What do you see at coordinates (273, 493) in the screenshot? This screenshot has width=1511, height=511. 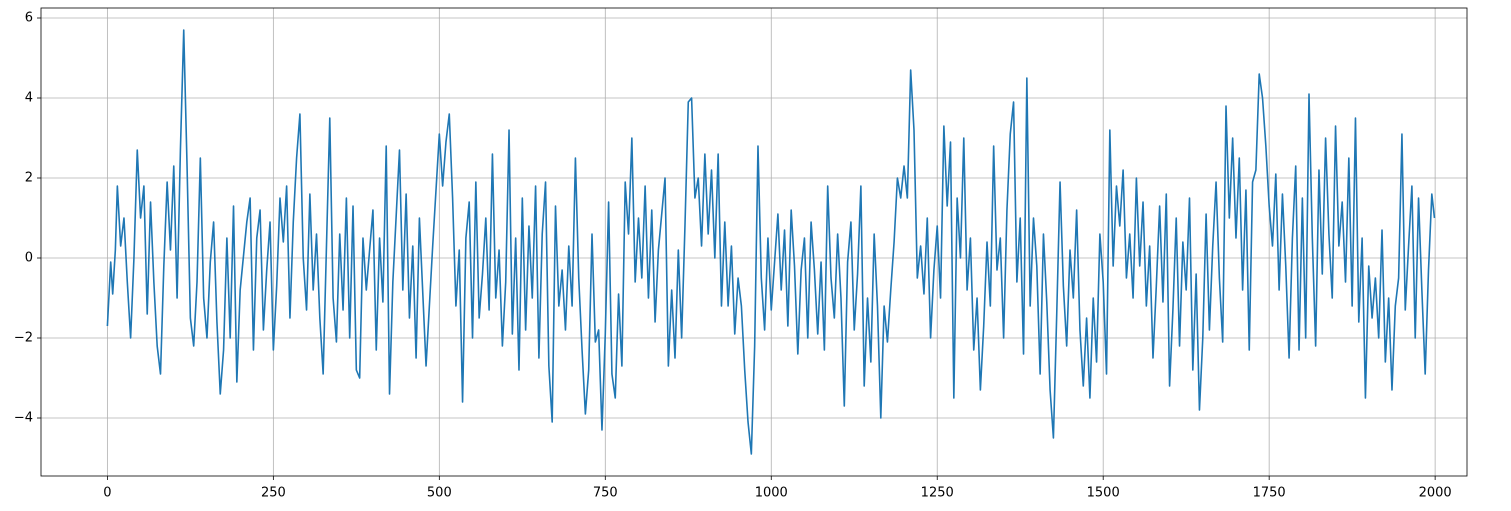 I see `x-tick-label: 250` at bounding box center [273, 493].